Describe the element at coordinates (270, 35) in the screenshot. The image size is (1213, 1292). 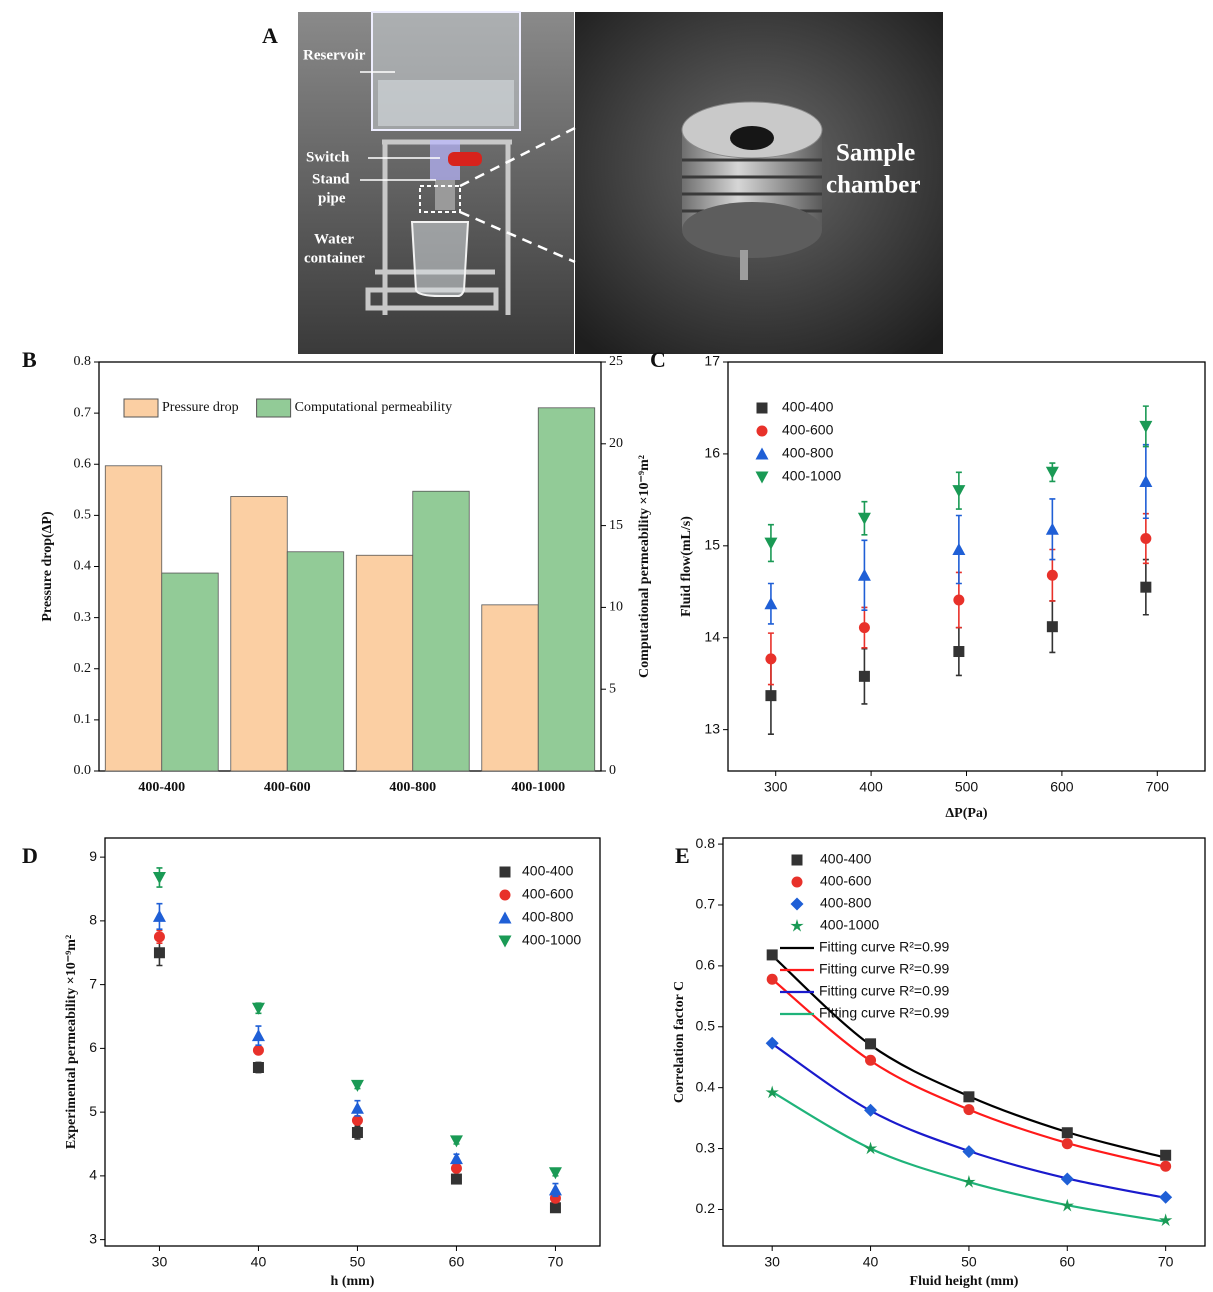
I see `panel-label: A` at that location.